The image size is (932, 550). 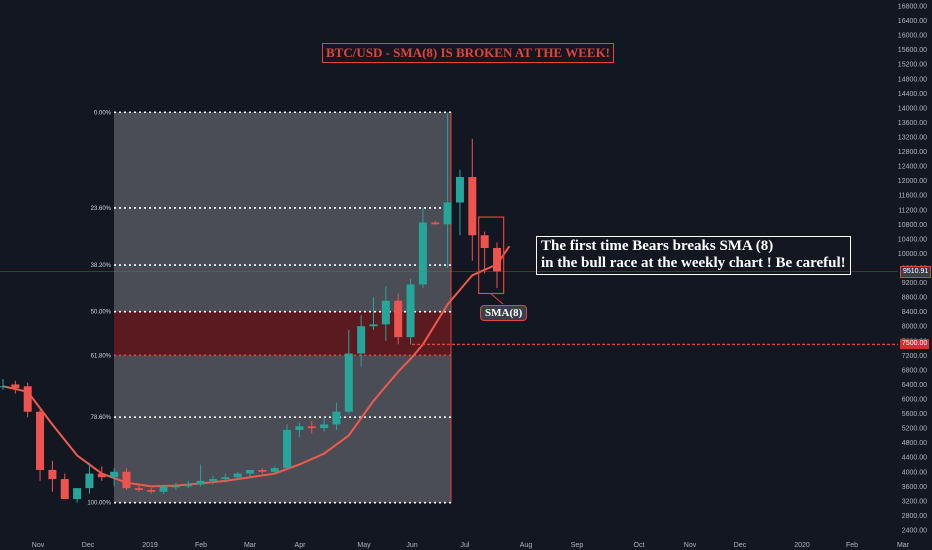 What do you see at coordinates (914, 472) in the screenshot?
I see `y-tick-label: 4000.00` at bounding box center [914, 472].